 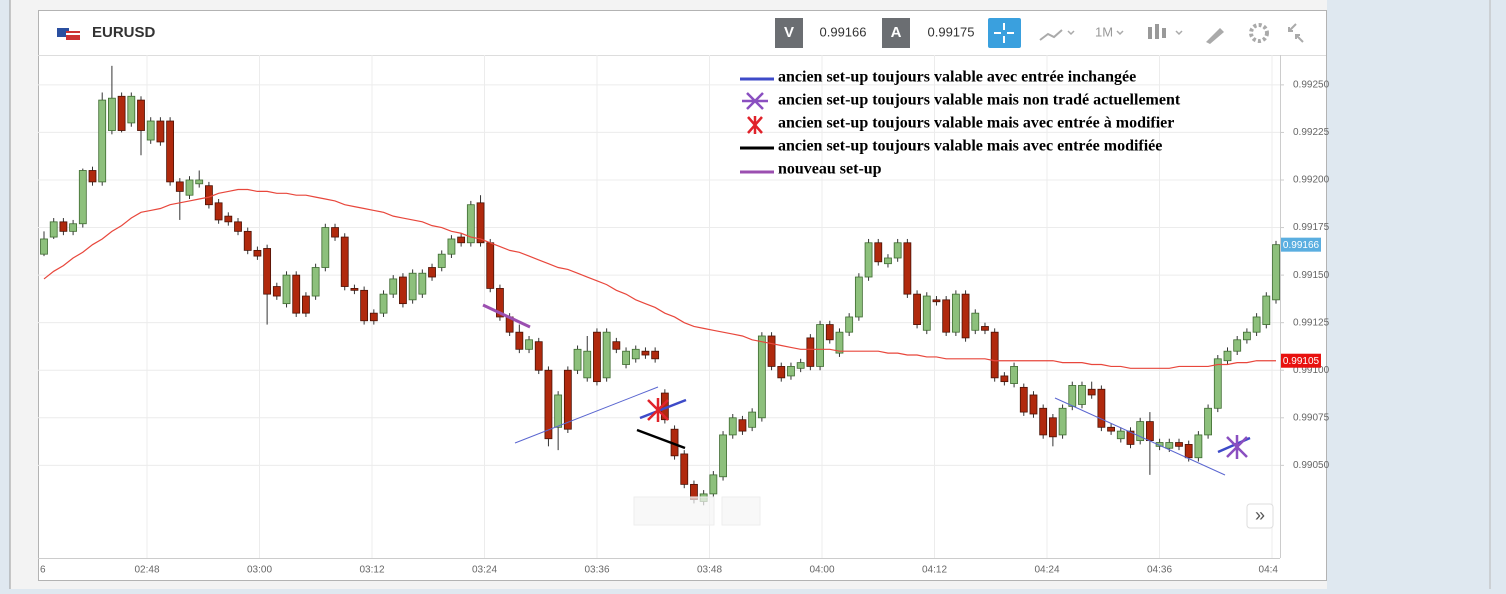 What do you see at coordinates (371, 570) in the screenshot?
I see `x-tick-label: 03:12` at bounding box center [371, 570].